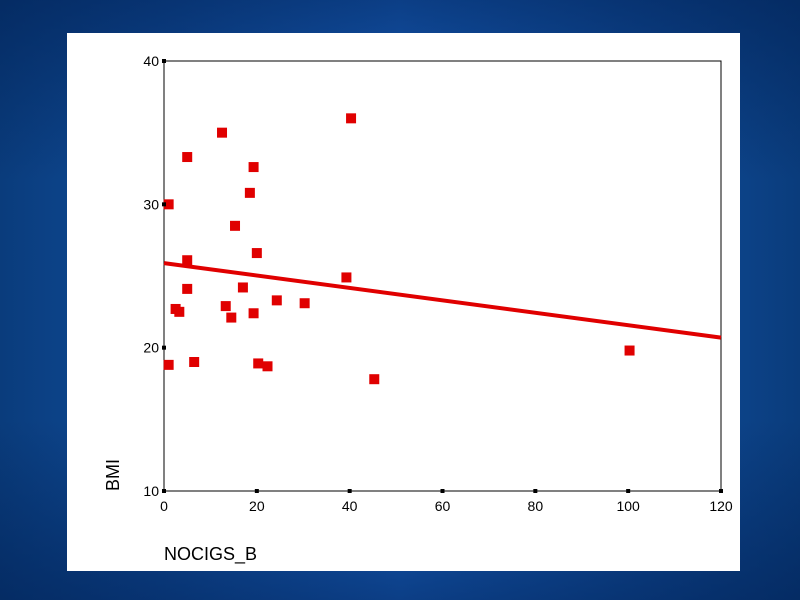  Describe the element at coordinates (536, 506) in the screenshot. I see `x-tick-label: 80` at that location.